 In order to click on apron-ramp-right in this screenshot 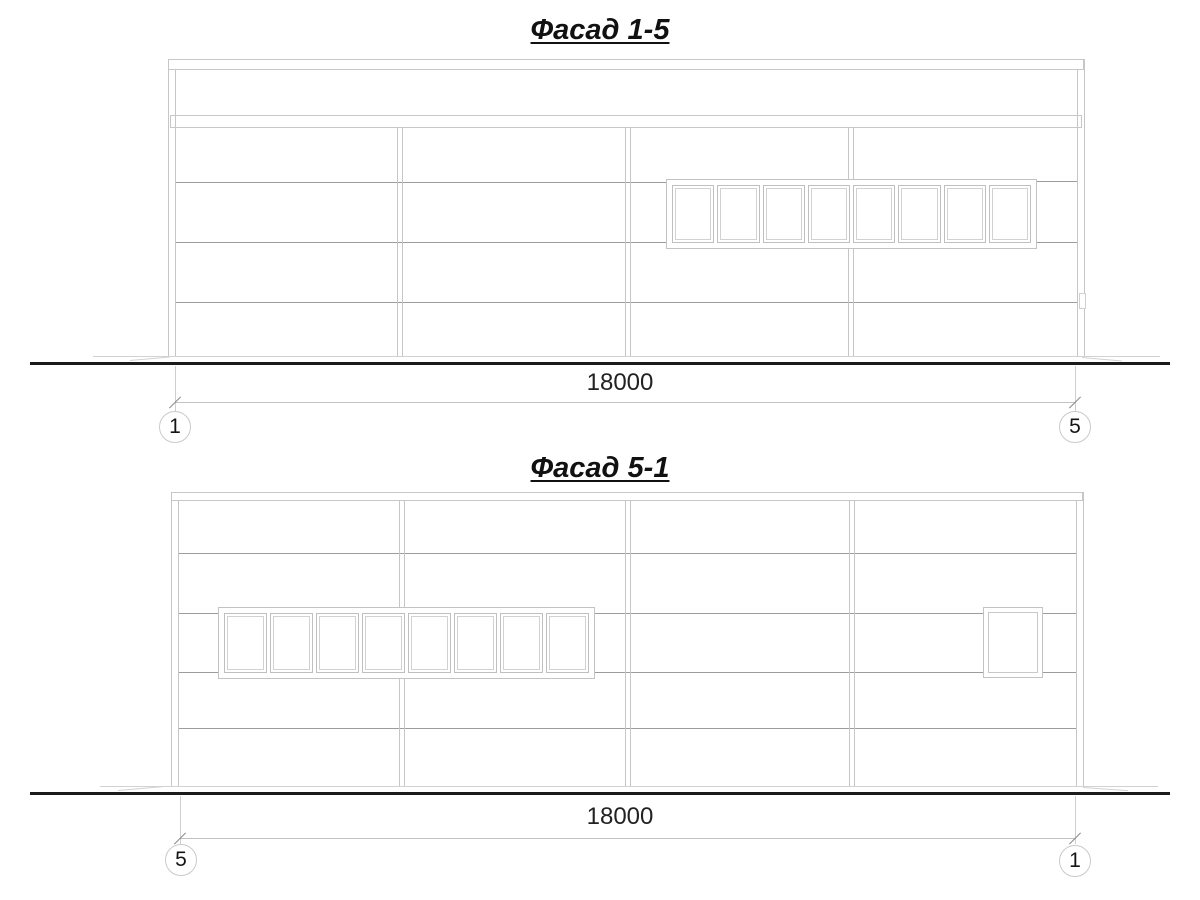, I will do `click(1105, 789)`.